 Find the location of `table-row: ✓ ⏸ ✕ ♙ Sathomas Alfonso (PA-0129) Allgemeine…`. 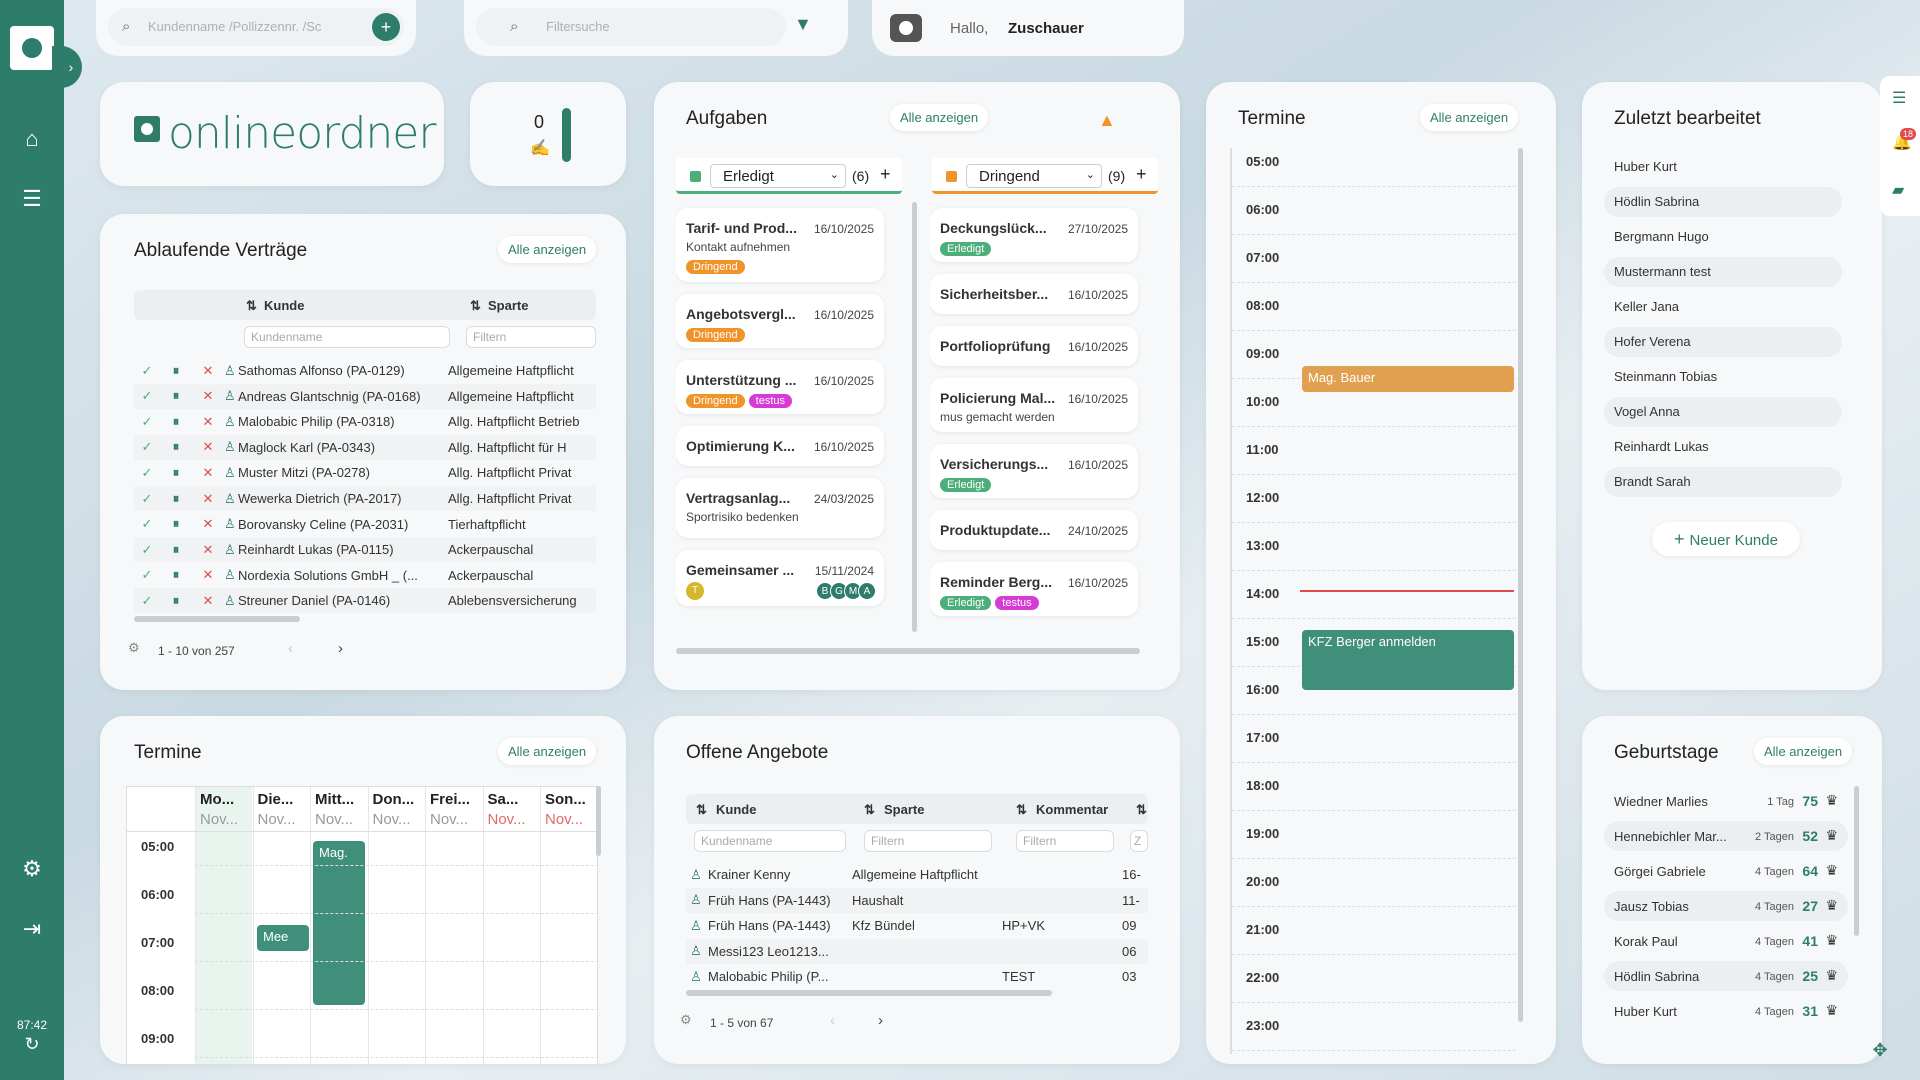

table-row: ✓ ⏸ ✕ ♙ Sathomas Alfonso (PA-0129) Allgemeine… is located at coordinates (365, 370).